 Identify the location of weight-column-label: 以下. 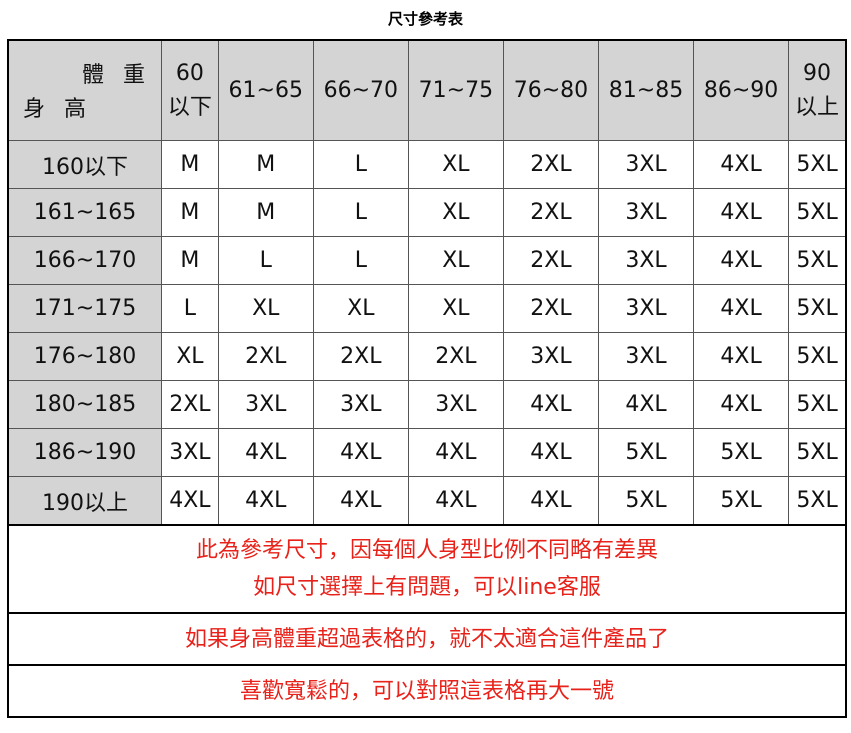
(189, 107).